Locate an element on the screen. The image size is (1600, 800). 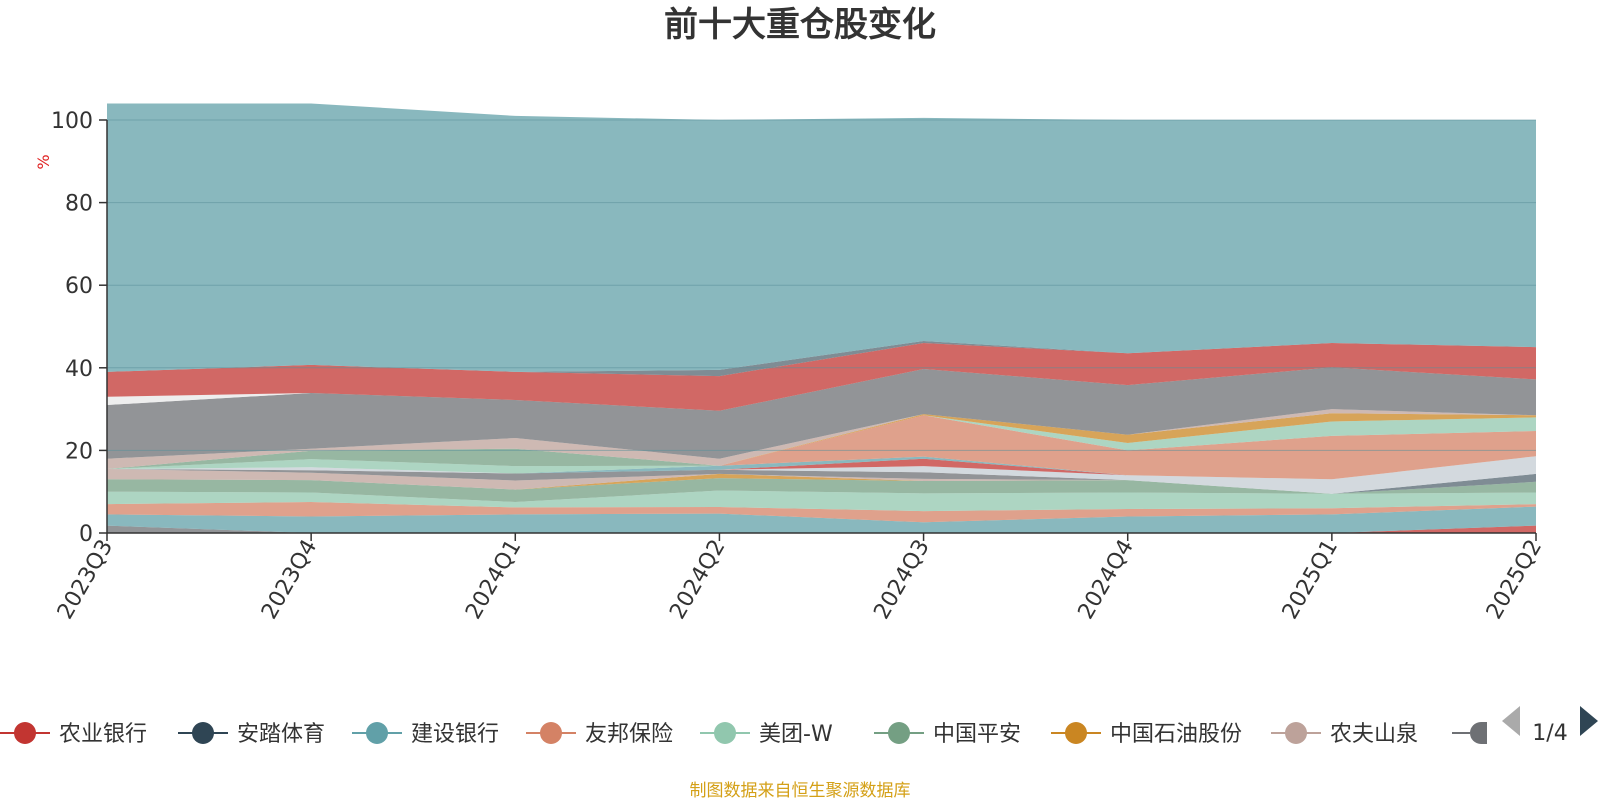
area-series-美团-W is located at coordinates (821, 501).